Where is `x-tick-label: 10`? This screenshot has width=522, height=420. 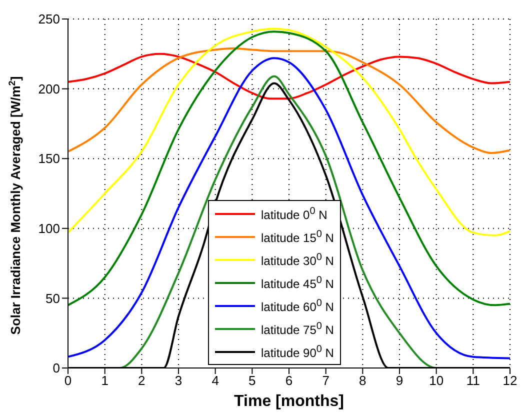 x-tick-label: 10 is located at coordinates (436, 380).